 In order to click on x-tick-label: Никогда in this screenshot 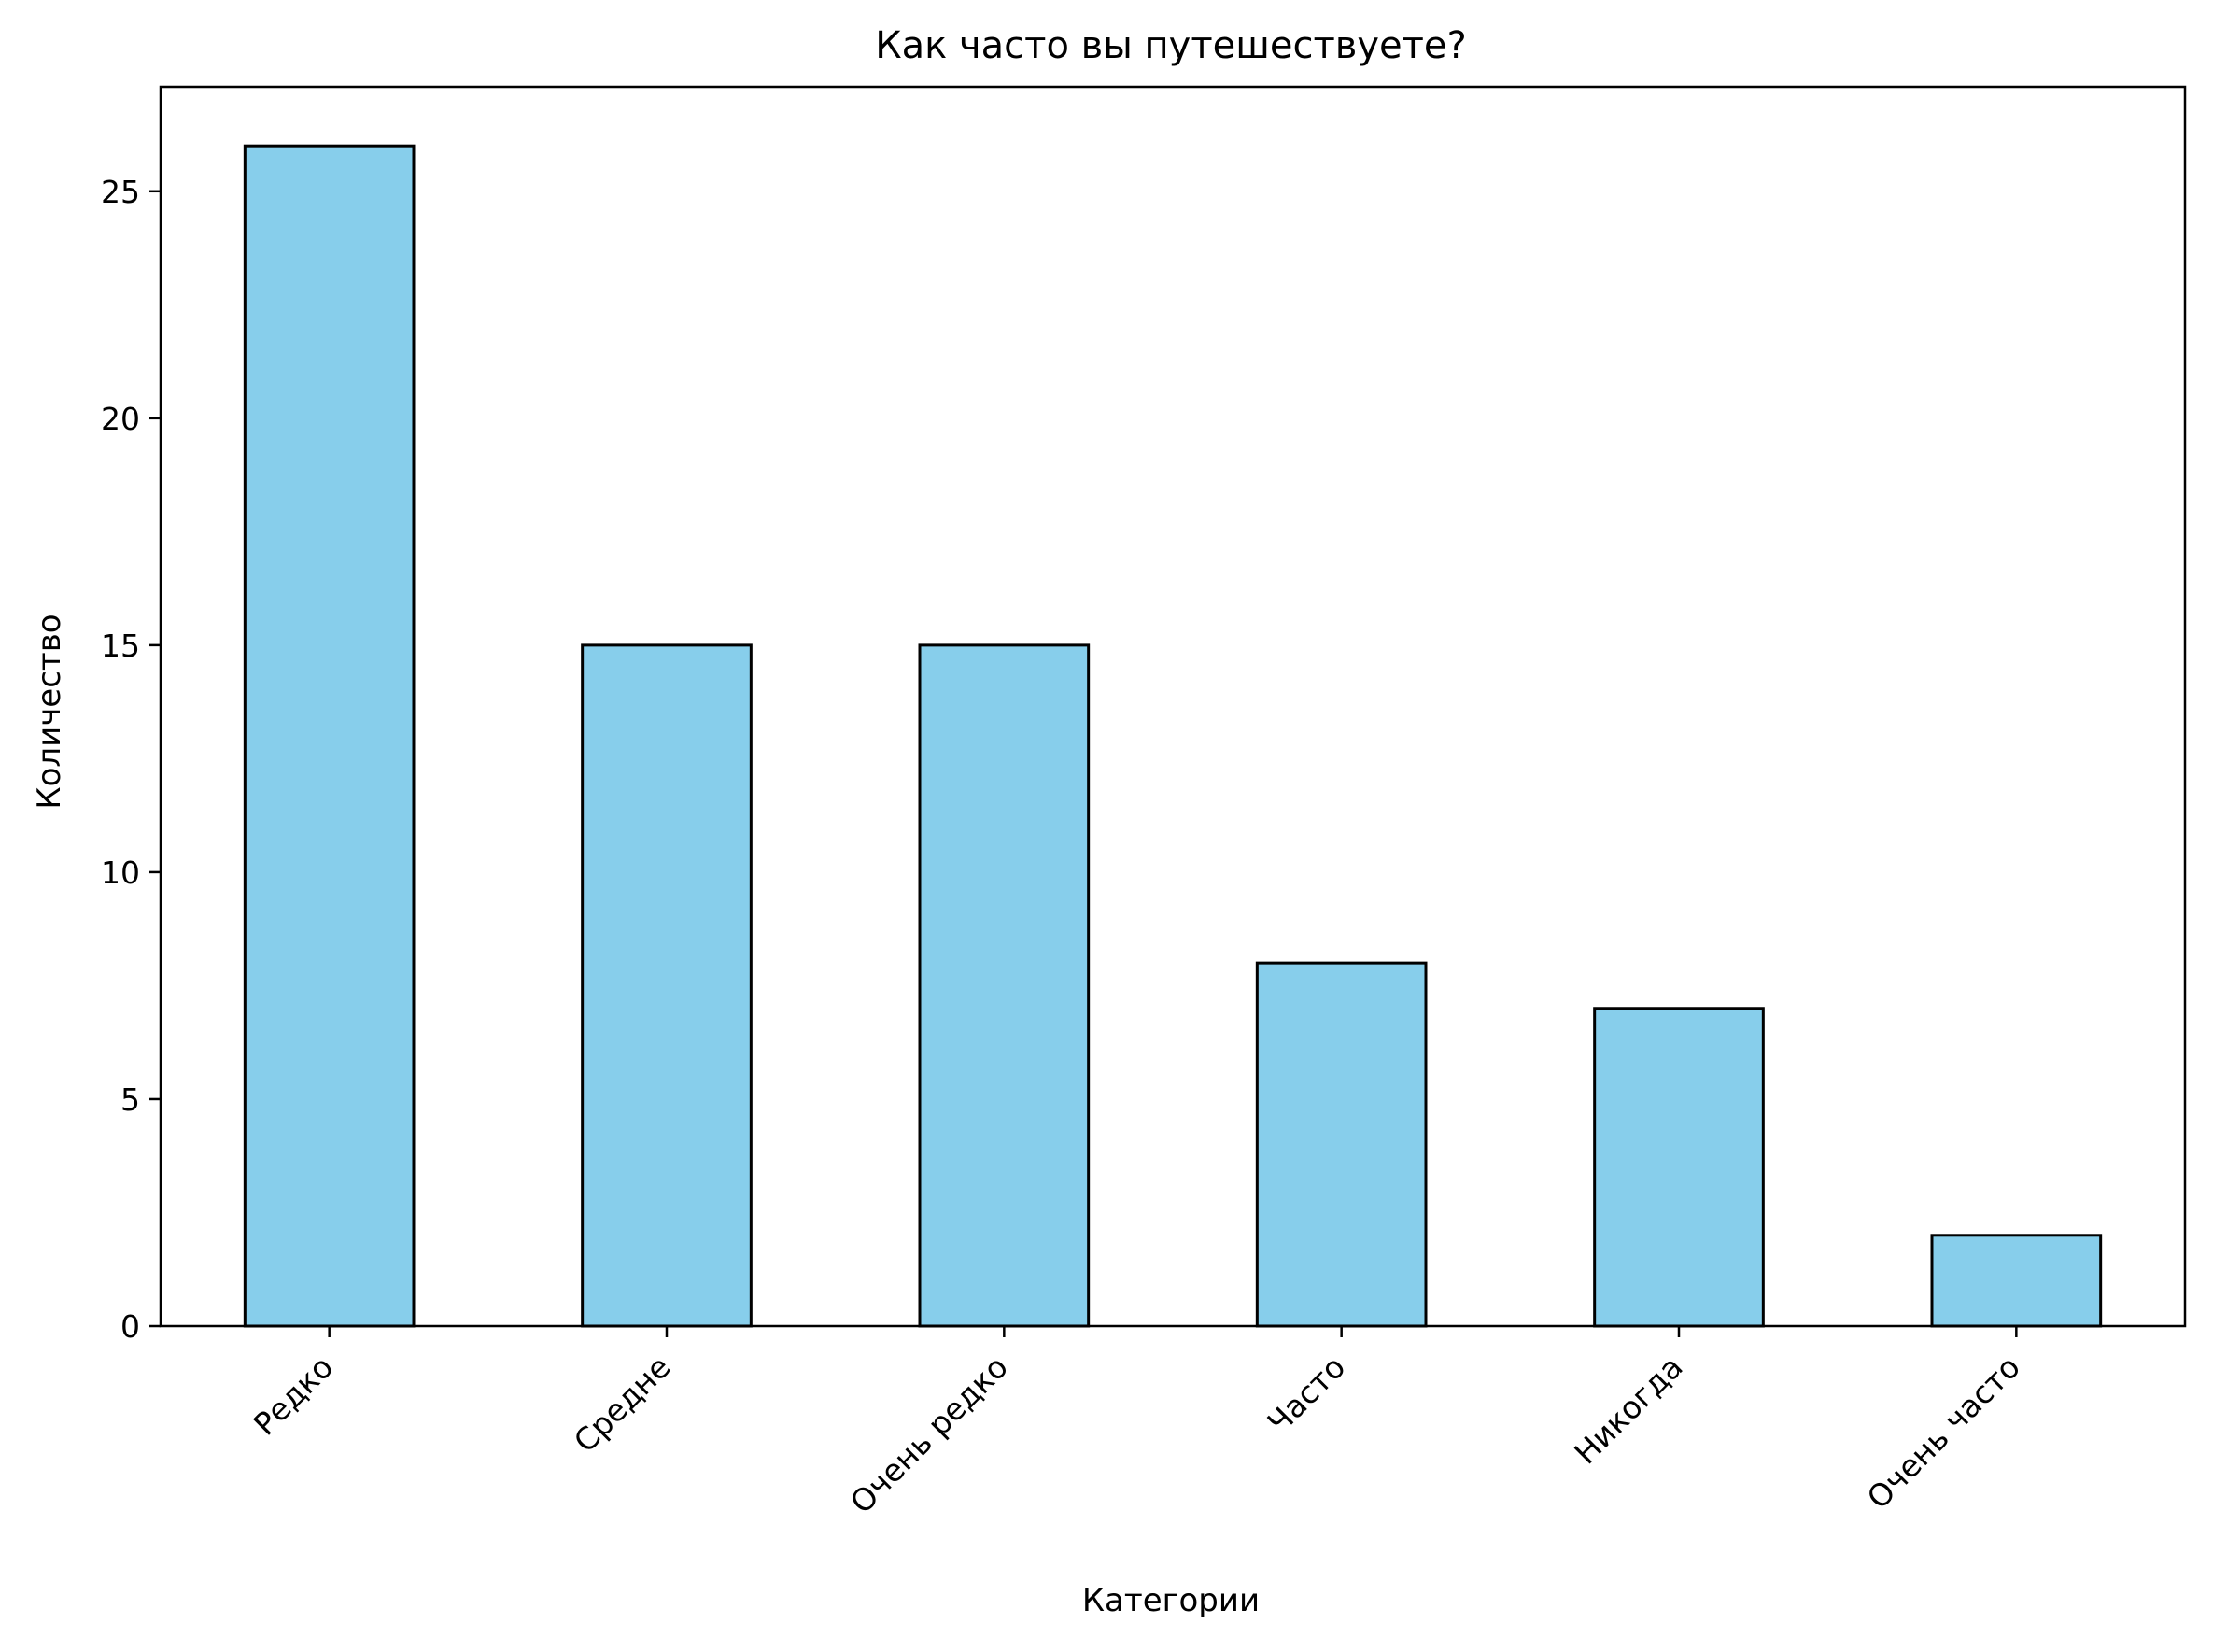, I will do `click(1628, 1409)`.